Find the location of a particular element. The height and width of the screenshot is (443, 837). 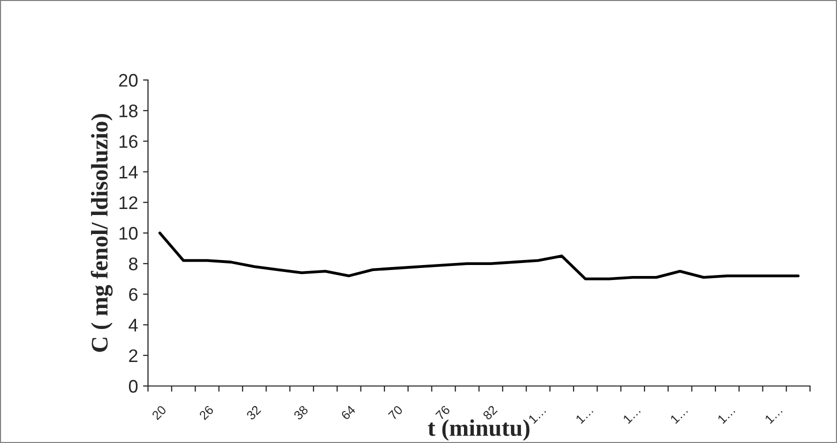

x-tick-label: 32 is located at coordinates (254, 412).